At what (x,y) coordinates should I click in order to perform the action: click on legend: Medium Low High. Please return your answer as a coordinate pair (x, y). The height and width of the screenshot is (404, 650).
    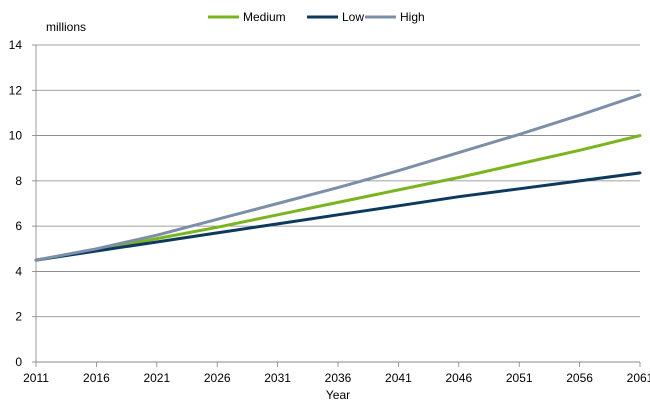
    Looking at the image, I should click on (316, 17).